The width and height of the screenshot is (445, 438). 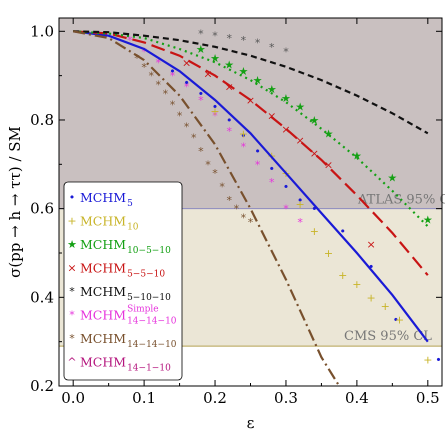 What do you see at coordinates (149, 369) in the screenshot?
I see `legend-label-sub: 14−1−10` at bounding box center [149, 369].